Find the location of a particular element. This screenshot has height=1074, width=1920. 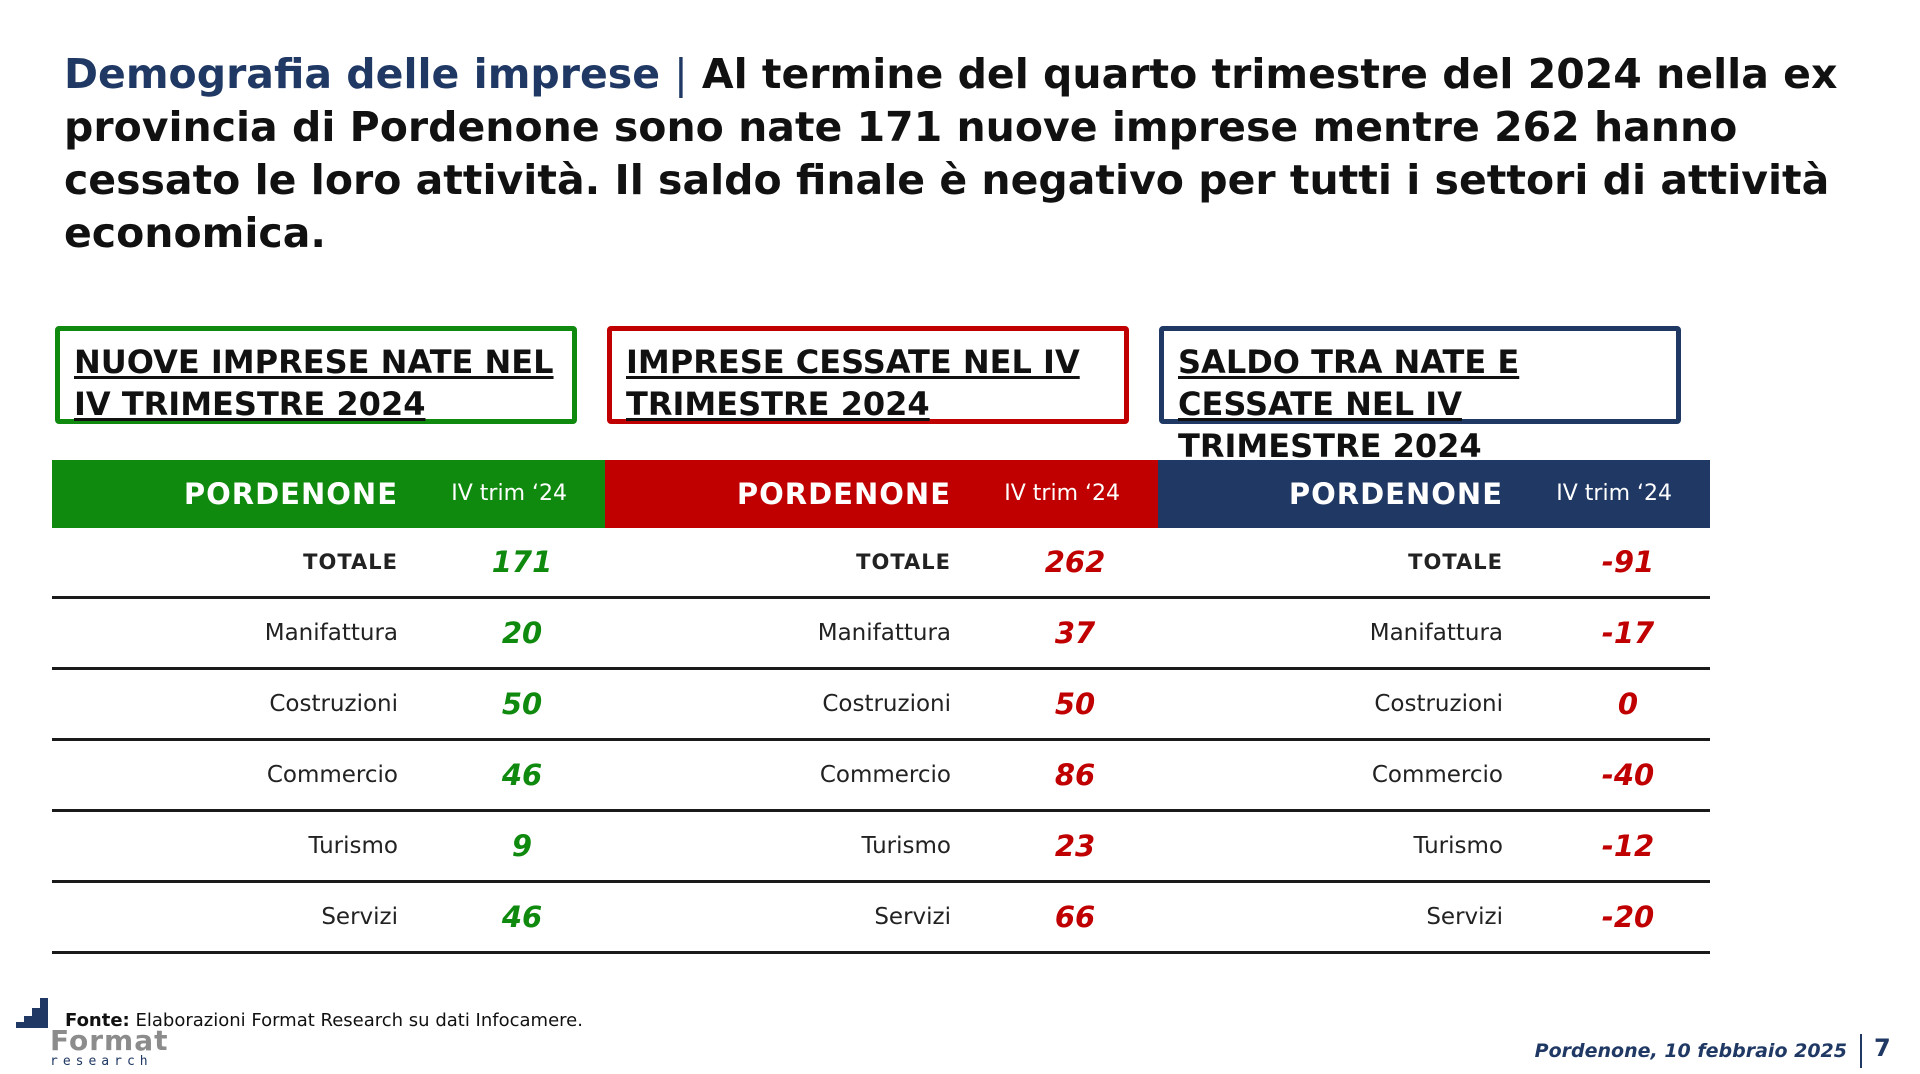

table-row: Commercio 46 is located at coordinates (328, 776).